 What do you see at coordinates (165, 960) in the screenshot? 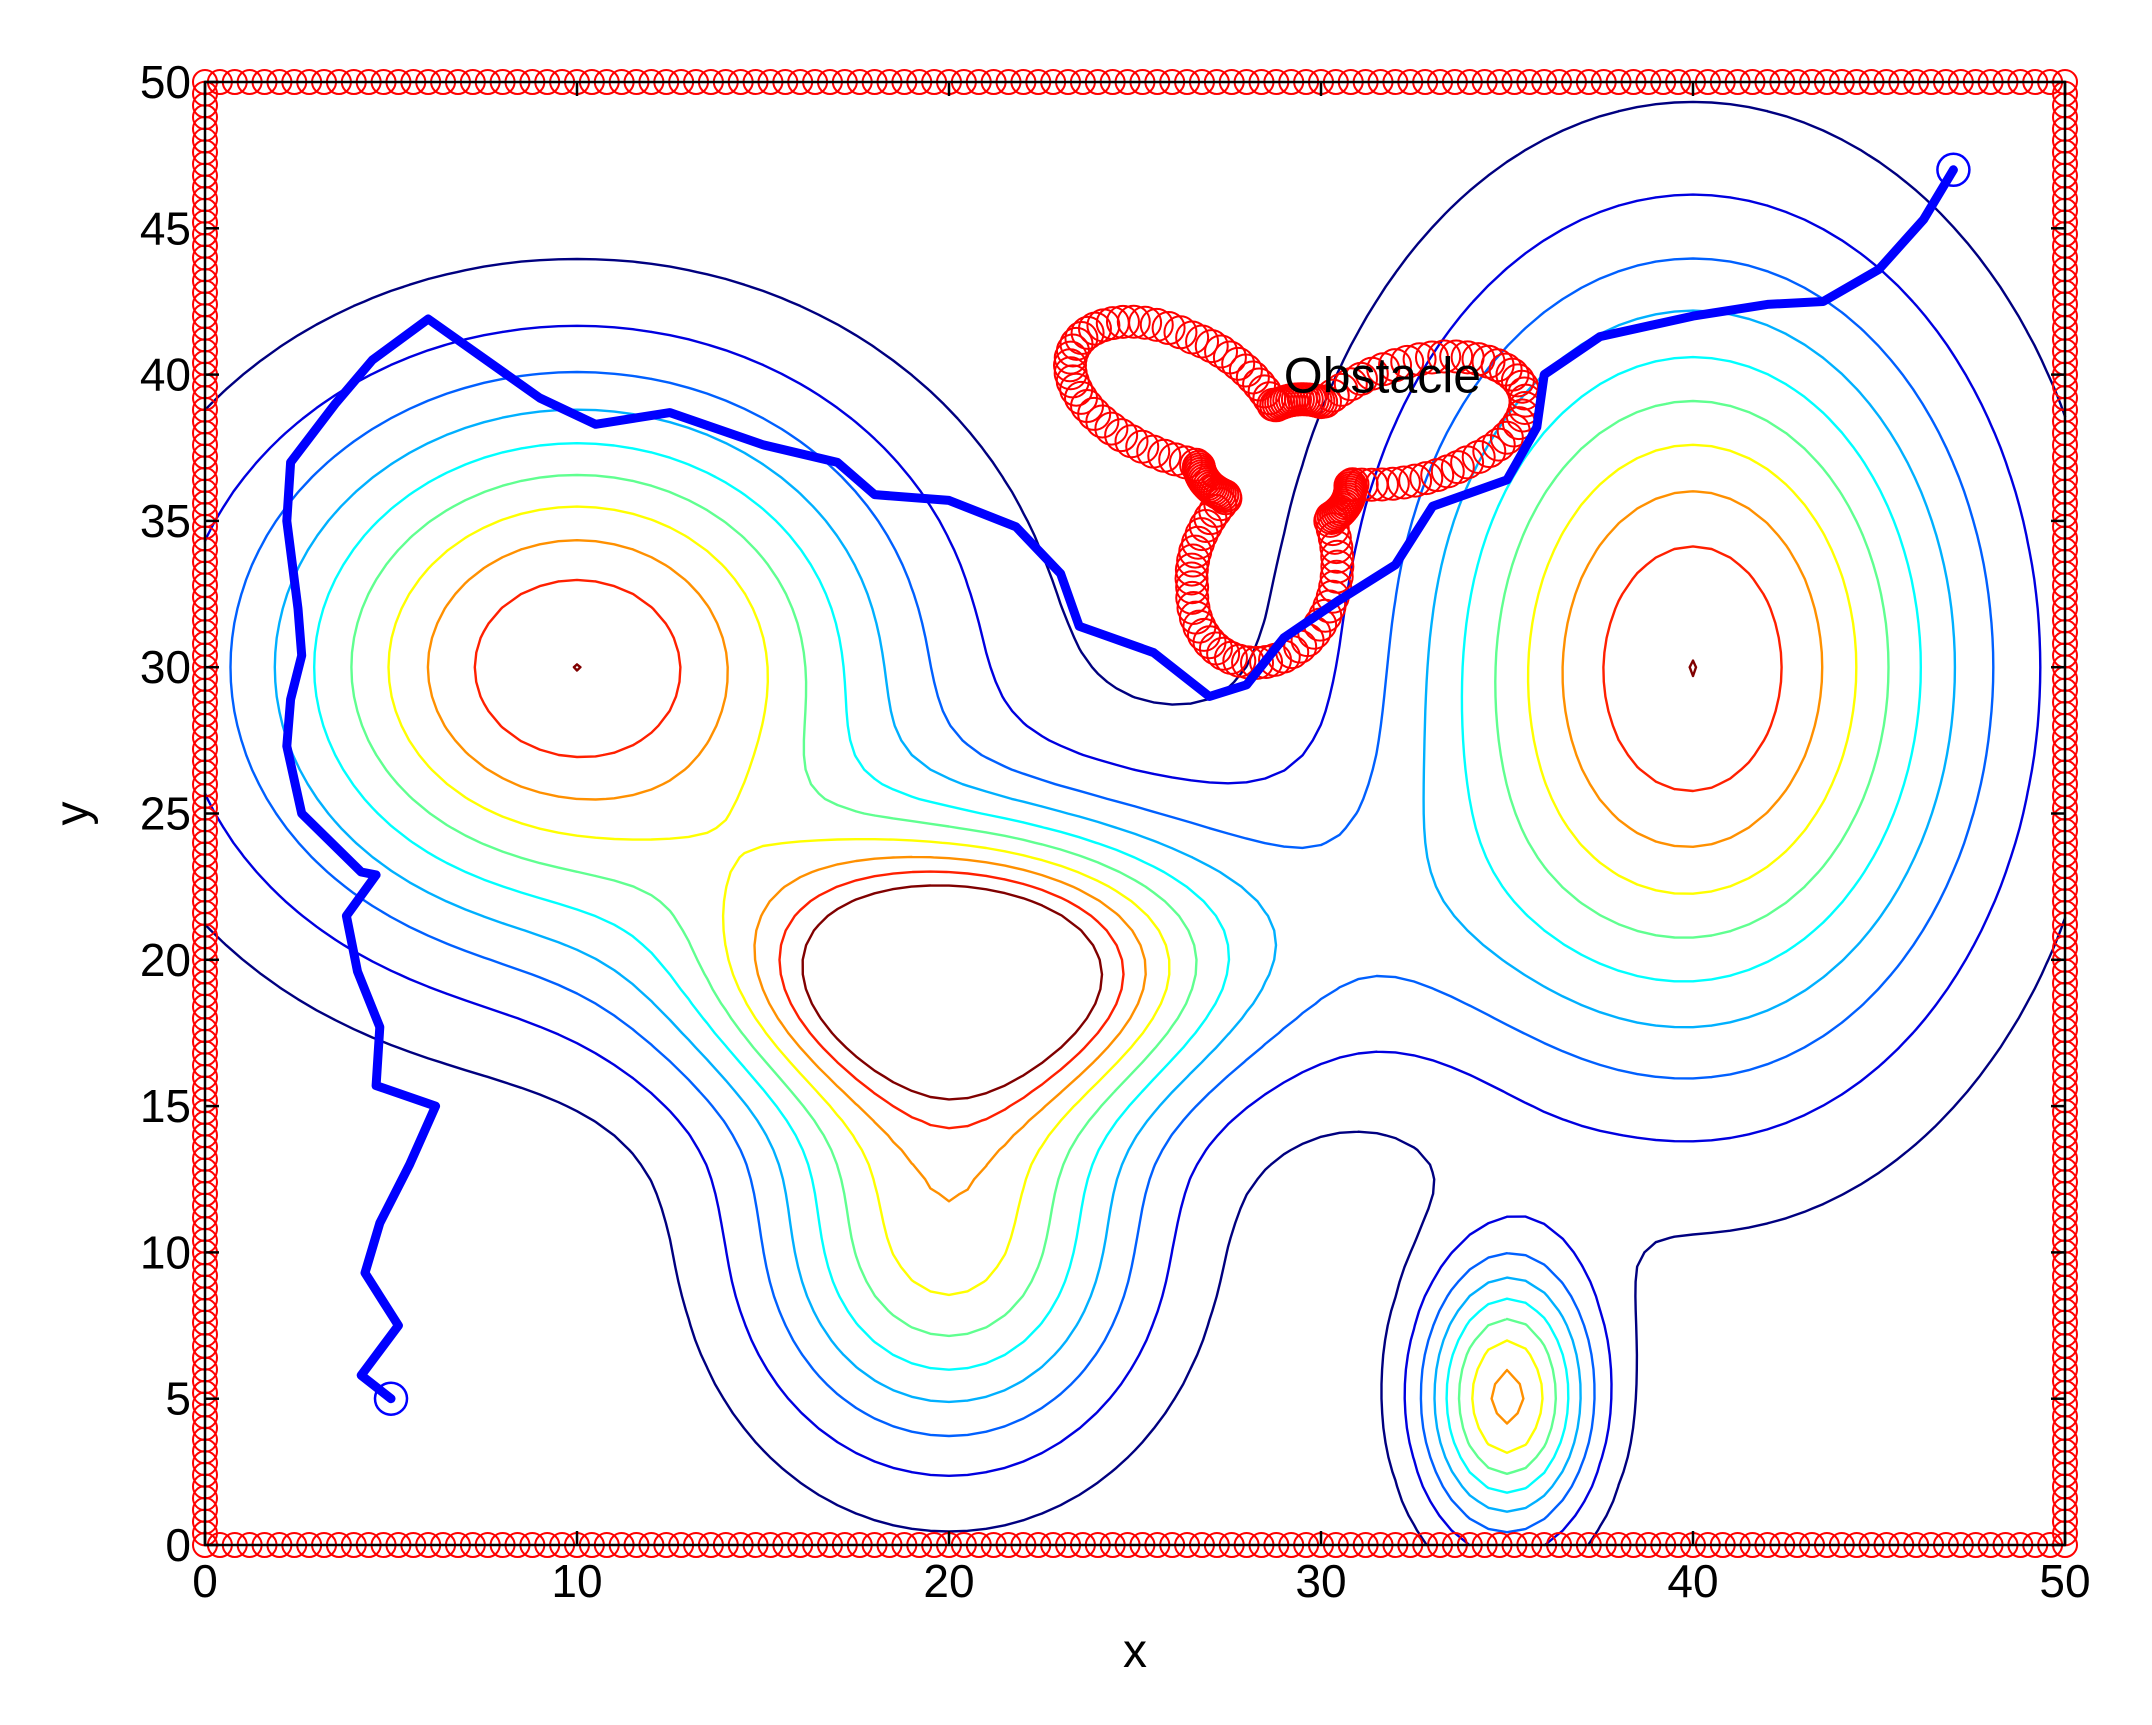
I see `y-tick-label: 20` at bounding box center [165, 960].